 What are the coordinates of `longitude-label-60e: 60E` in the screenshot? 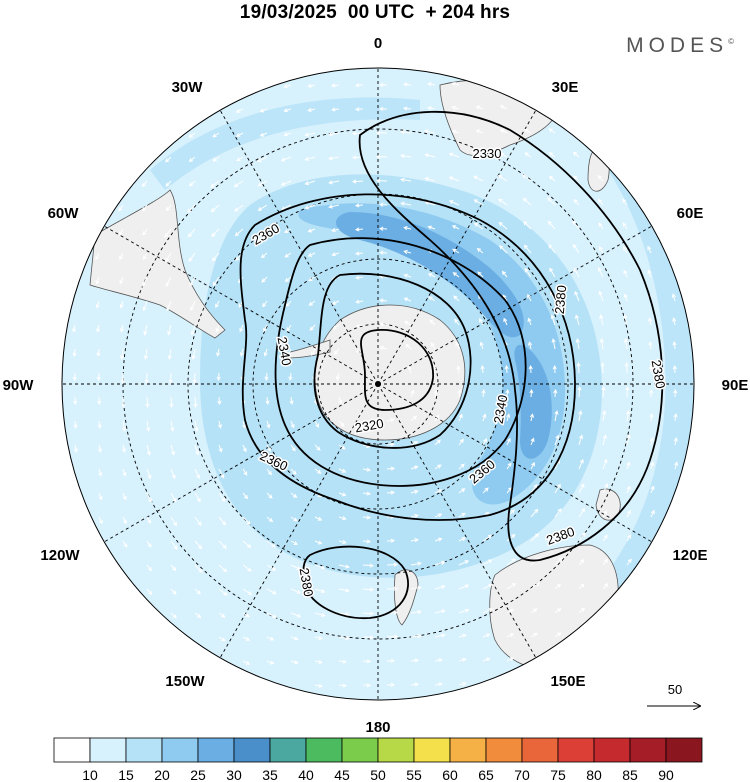 It's located at (690, 213).